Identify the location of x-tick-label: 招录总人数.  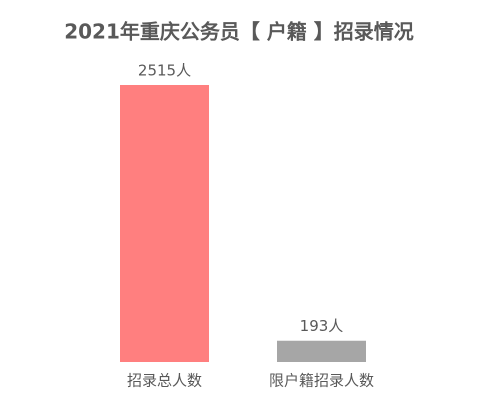
(164, 381).